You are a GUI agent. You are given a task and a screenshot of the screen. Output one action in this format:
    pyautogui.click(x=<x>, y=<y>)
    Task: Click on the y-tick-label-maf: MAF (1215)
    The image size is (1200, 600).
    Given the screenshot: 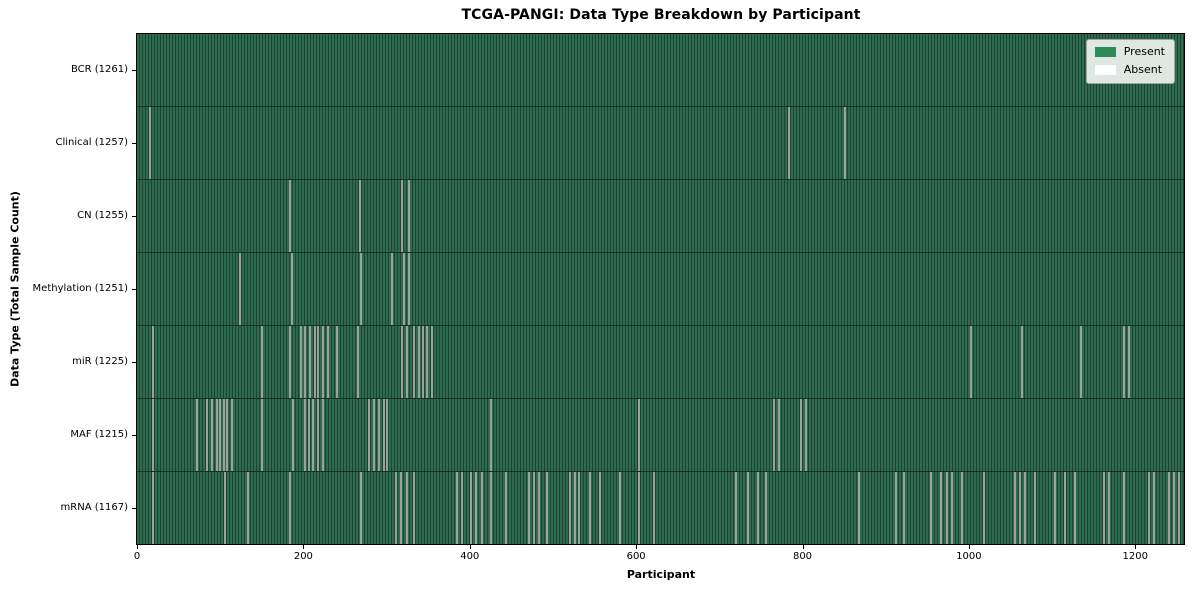 What is the action you would take?
    pyautogui.click(x=99, y=435)
    